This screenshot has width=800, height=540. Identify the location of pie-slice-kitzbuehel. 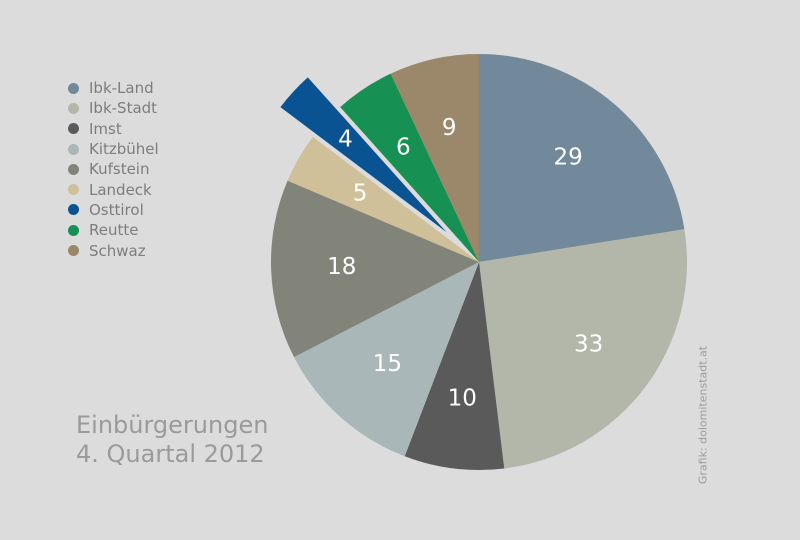
(386, 359).